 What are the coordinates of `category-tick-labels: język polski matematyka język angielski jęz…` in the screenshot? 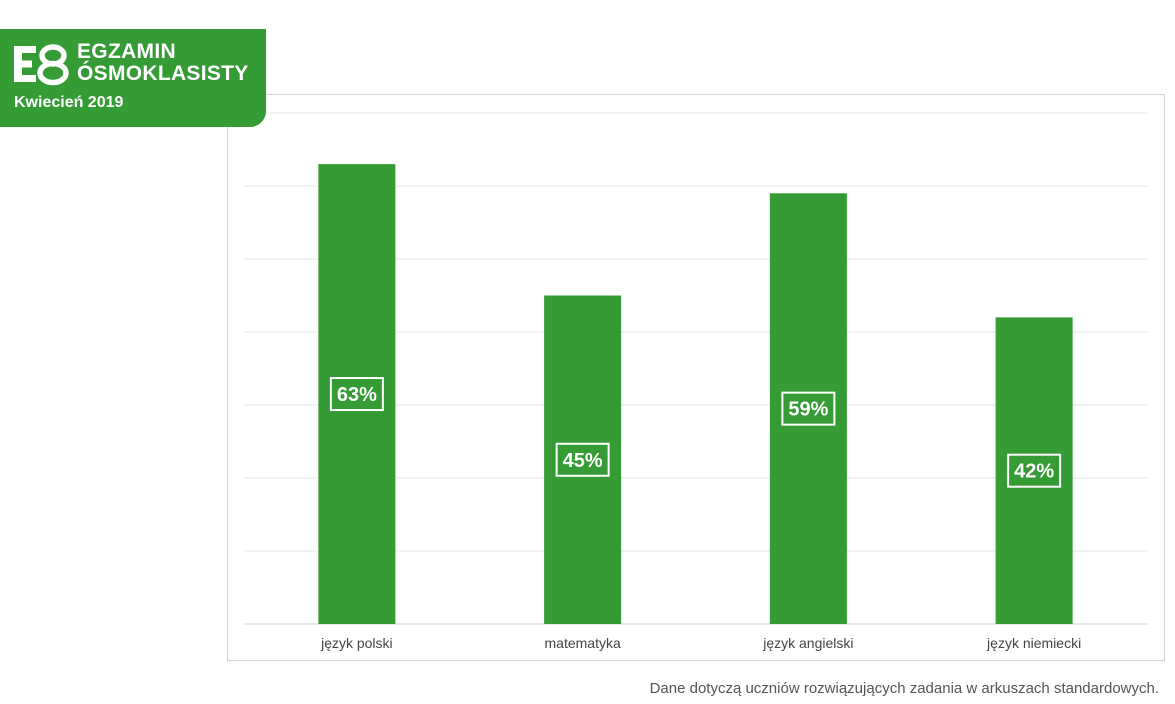 It's located at (700, 643).